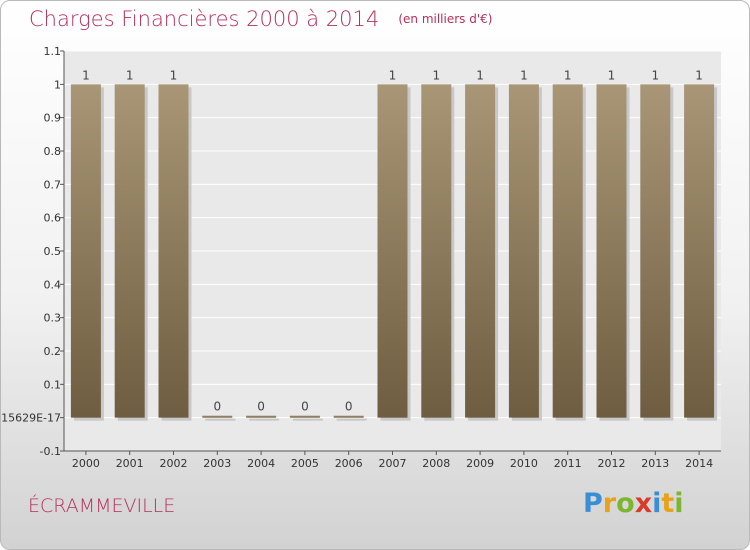  What do you see at coordinates (130, 463) in the screenshot?
I see `x-tick-label: 2001` at bounding box center [130, 463].